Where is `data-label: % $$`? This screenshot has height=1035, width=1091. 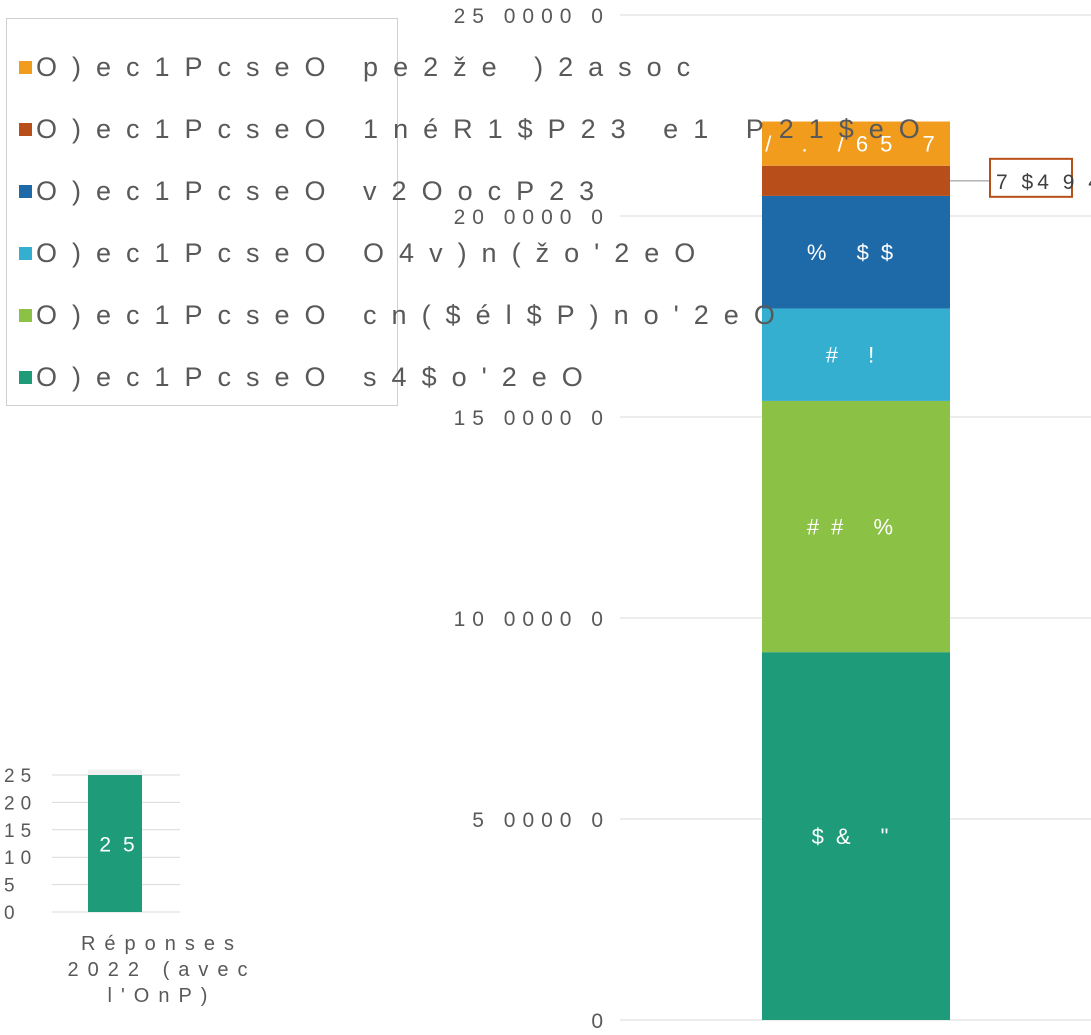
data-label: % $$ is located at coordinates (856, 252).